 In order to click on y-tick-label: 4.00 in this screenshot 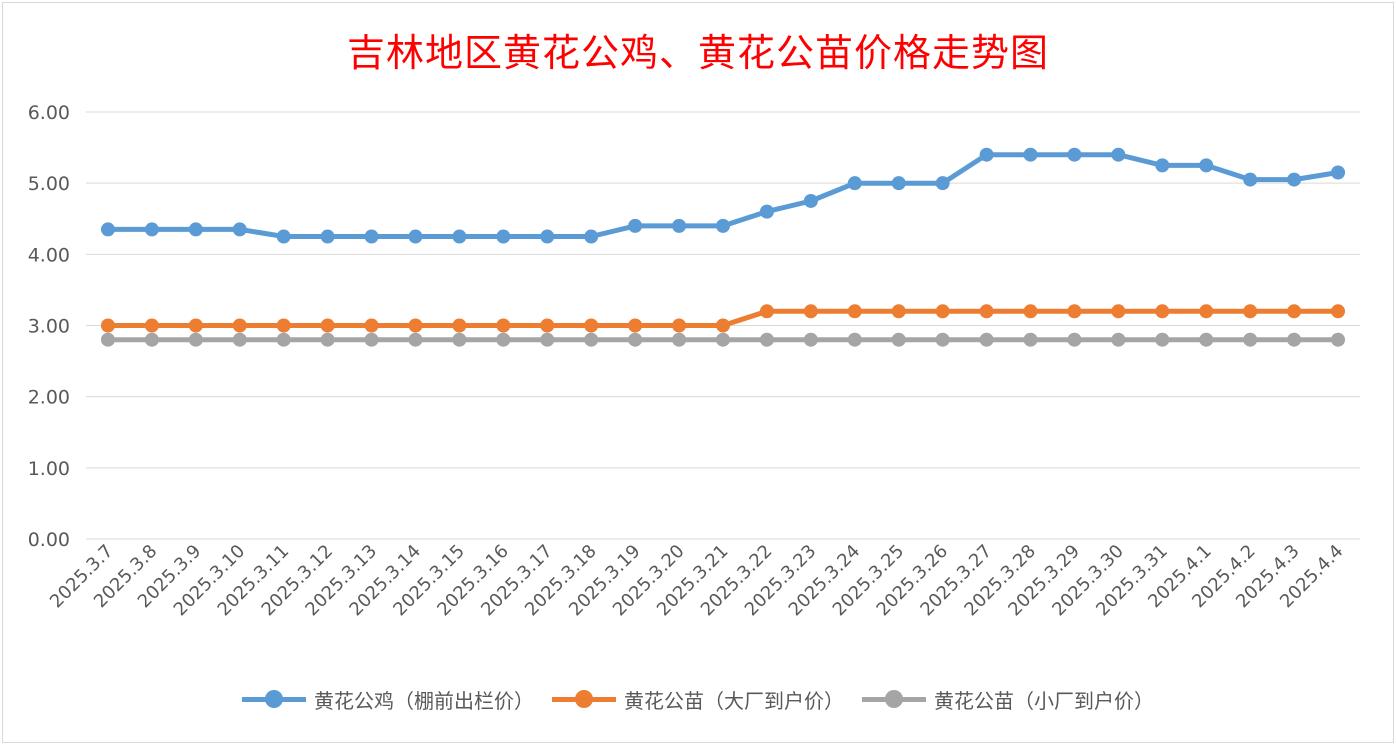, I will do `click(49, 255)`.